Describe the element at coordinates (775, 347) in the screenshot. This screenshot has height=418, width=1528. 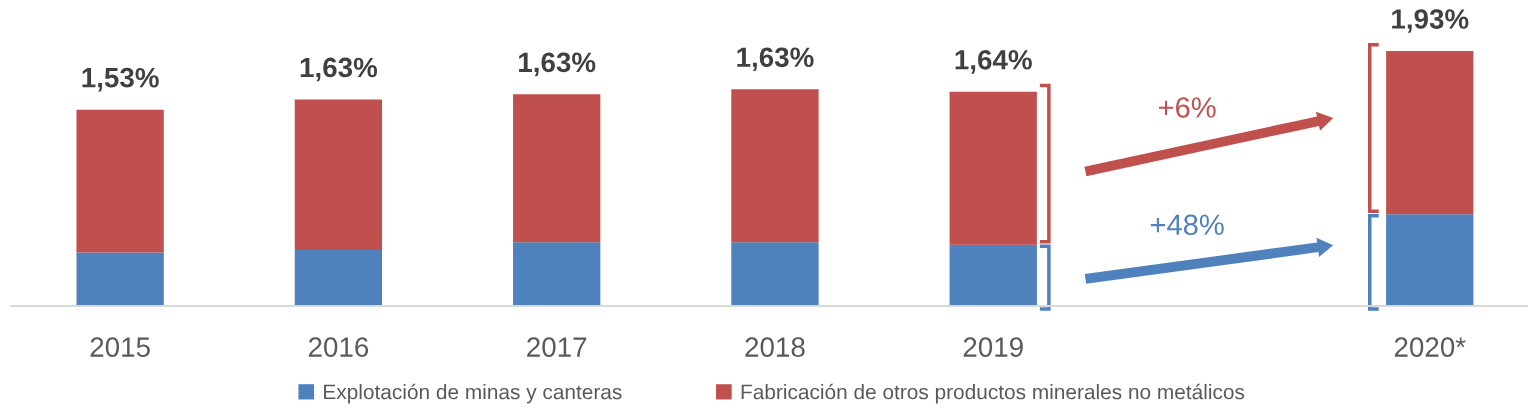
I see `x-tick-label: 2018` at that location.